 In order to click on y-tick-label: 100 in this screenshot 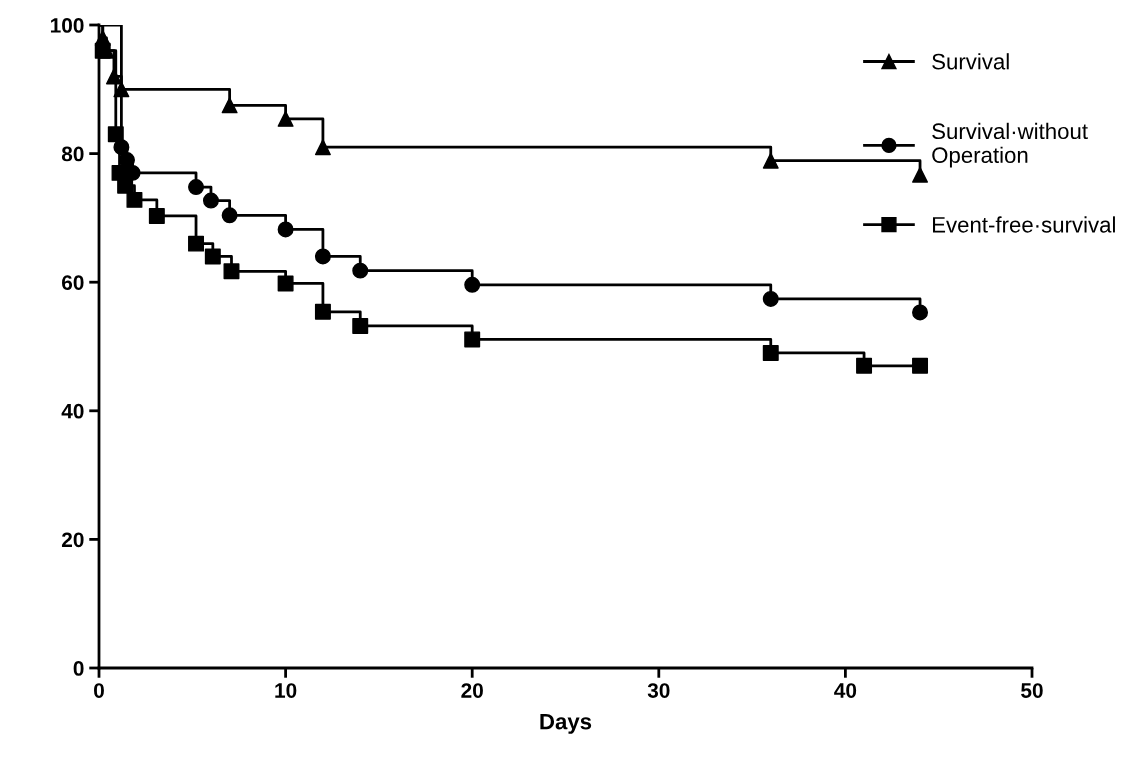, I will do `click(67, 25)`.